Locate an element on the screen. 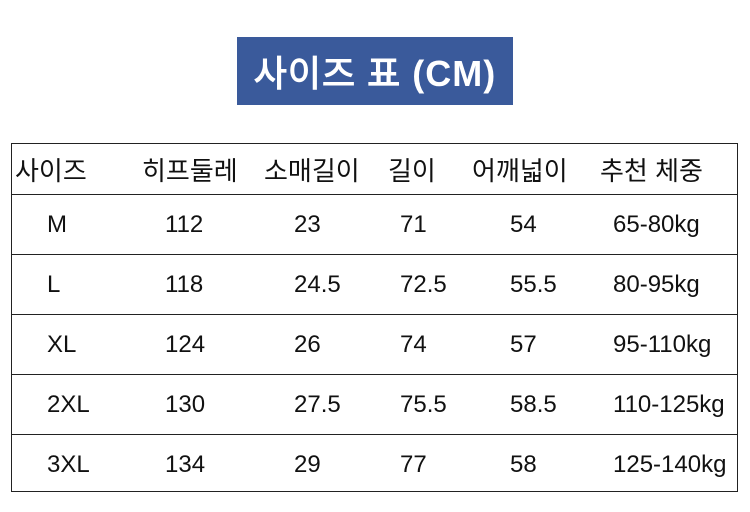 The width and height of the screenshot is (750, 512). table-cell: 27.5 is located at coordinates (317, 404).